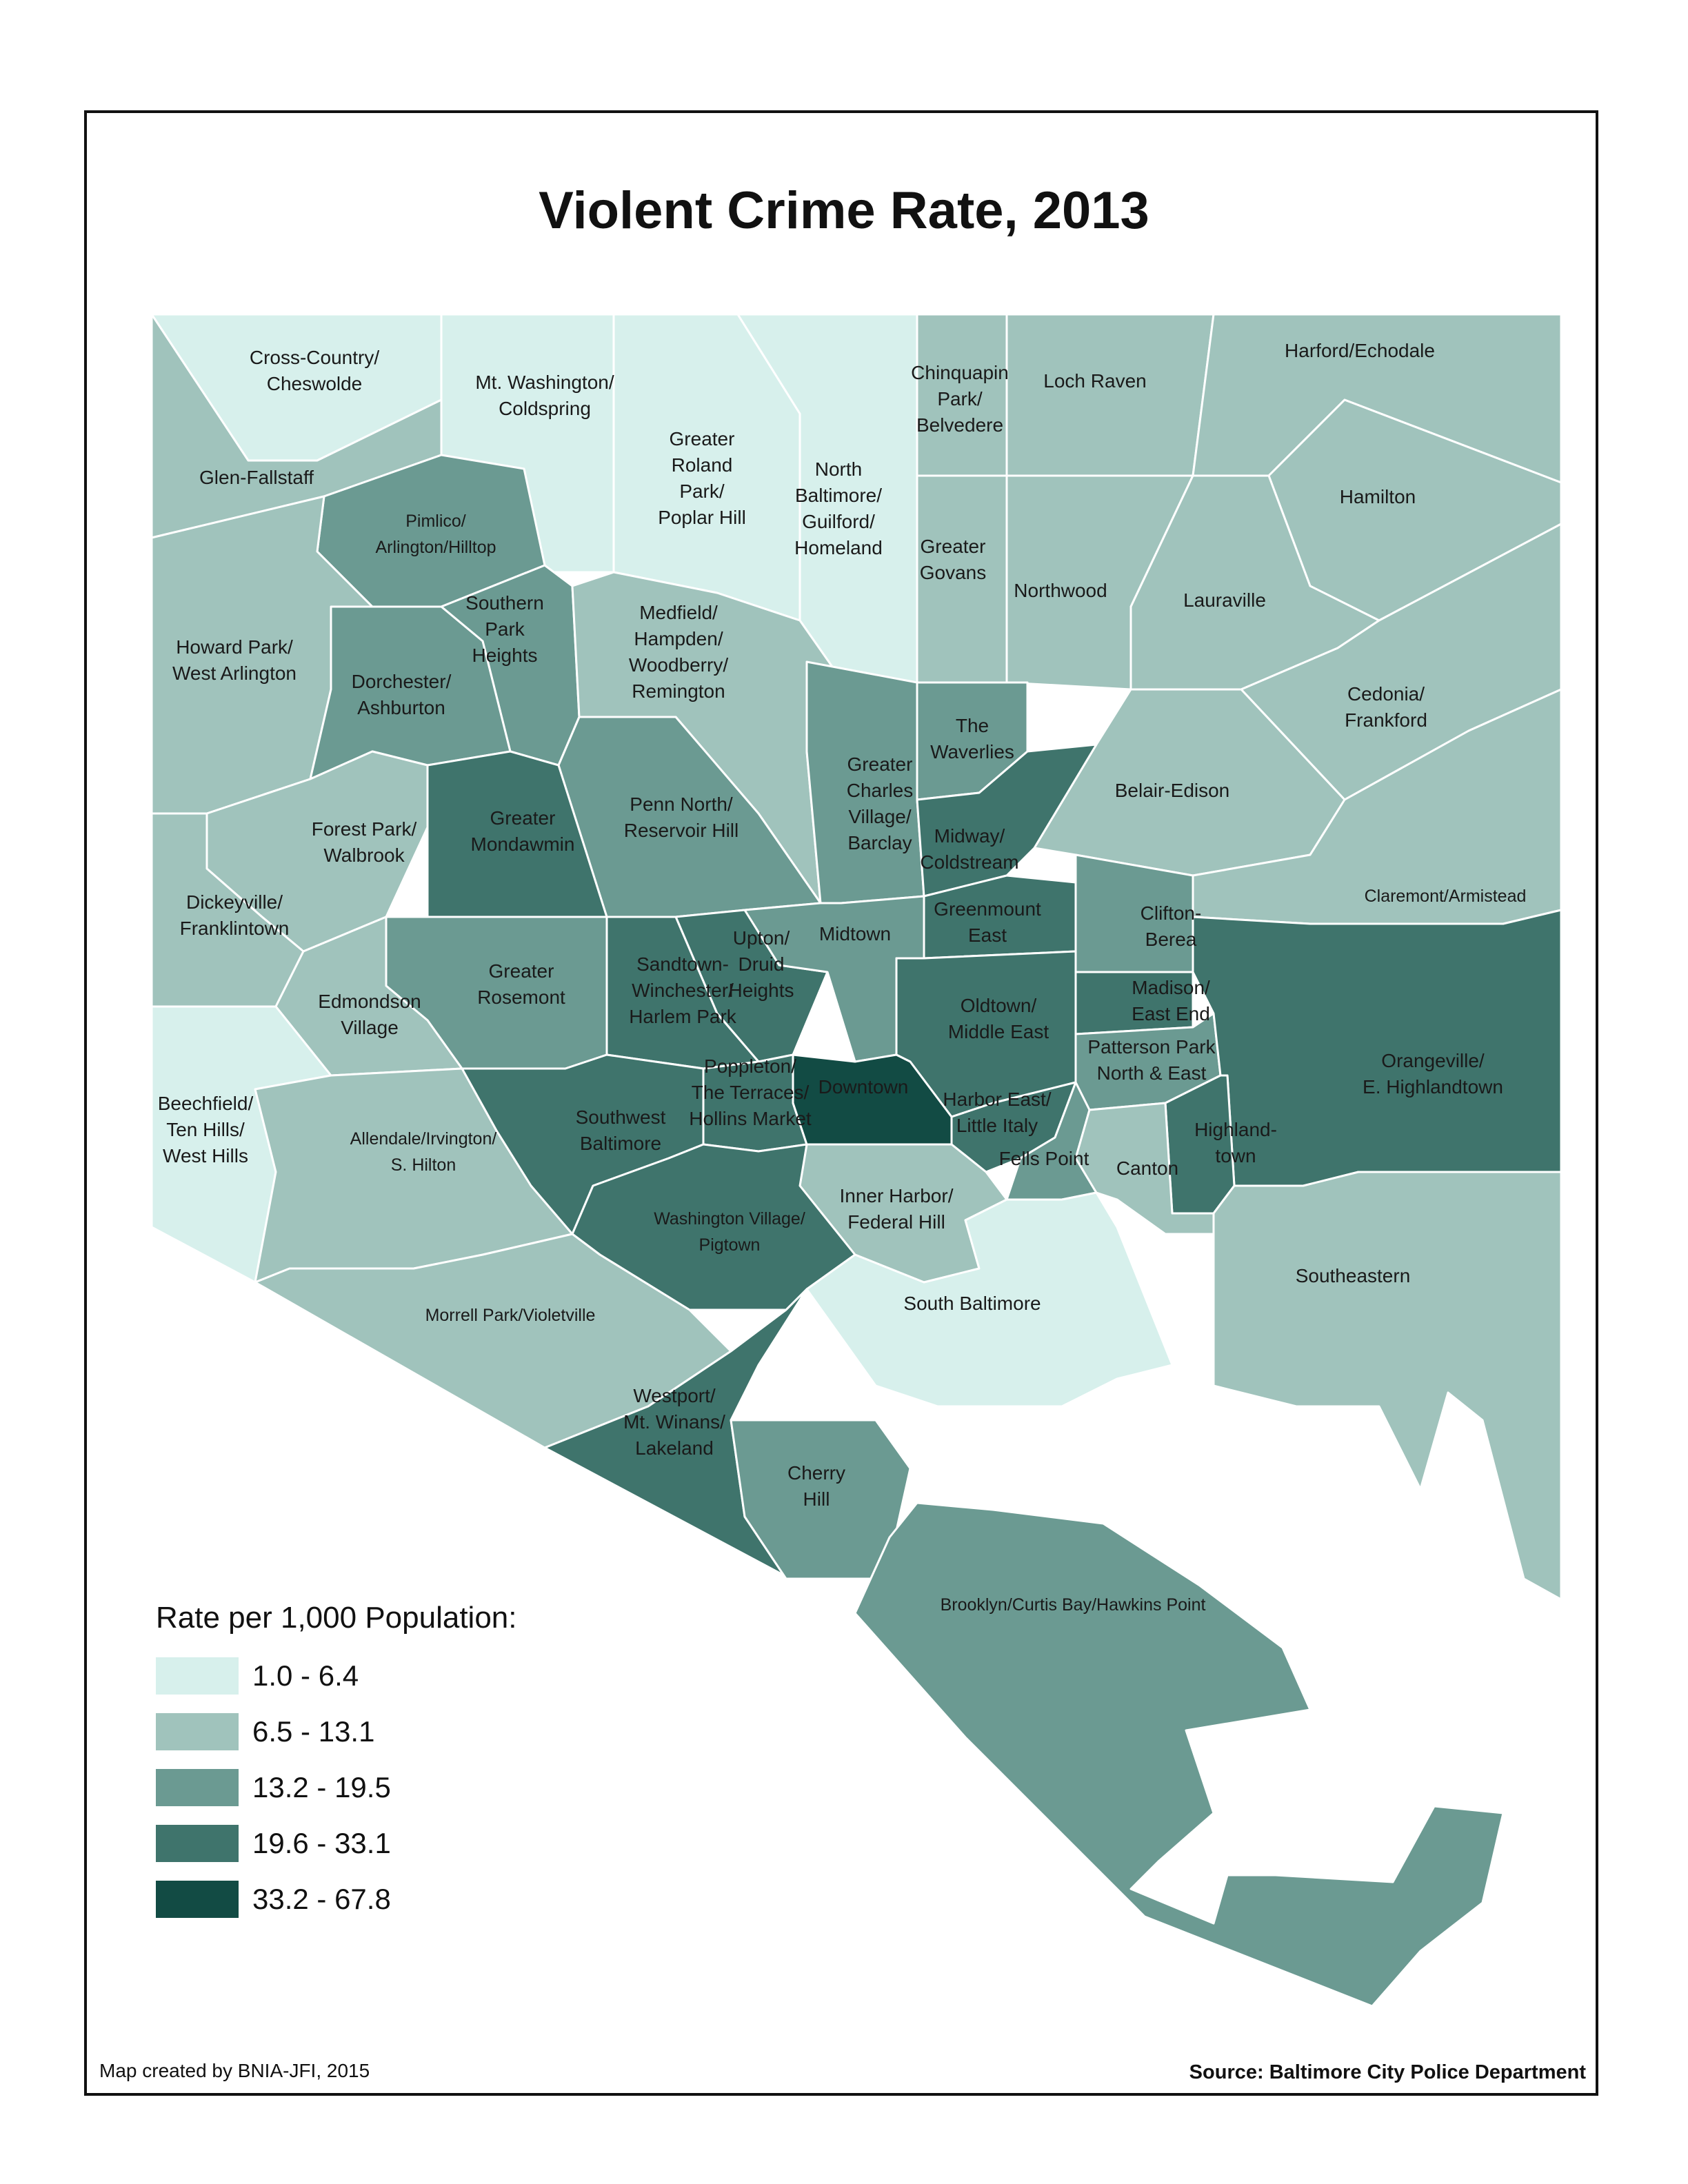 The height and width of the screenshot is (2184, 1688). What do you see at coordinates (972, 1303) in the screenshot?
I see `neighborhood-label: South Baltimore` at bounding box center [972, 1303].